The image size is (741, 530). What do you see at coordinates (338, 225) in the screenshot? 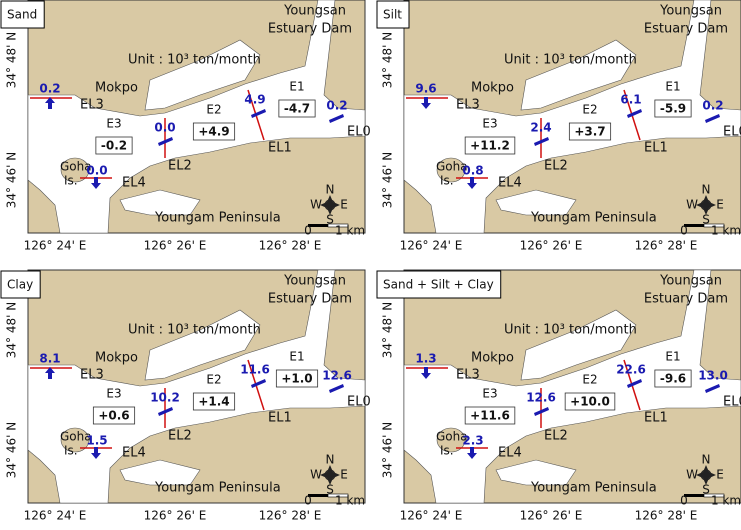
I see `scale-bar` at bounding box center [338, 225].